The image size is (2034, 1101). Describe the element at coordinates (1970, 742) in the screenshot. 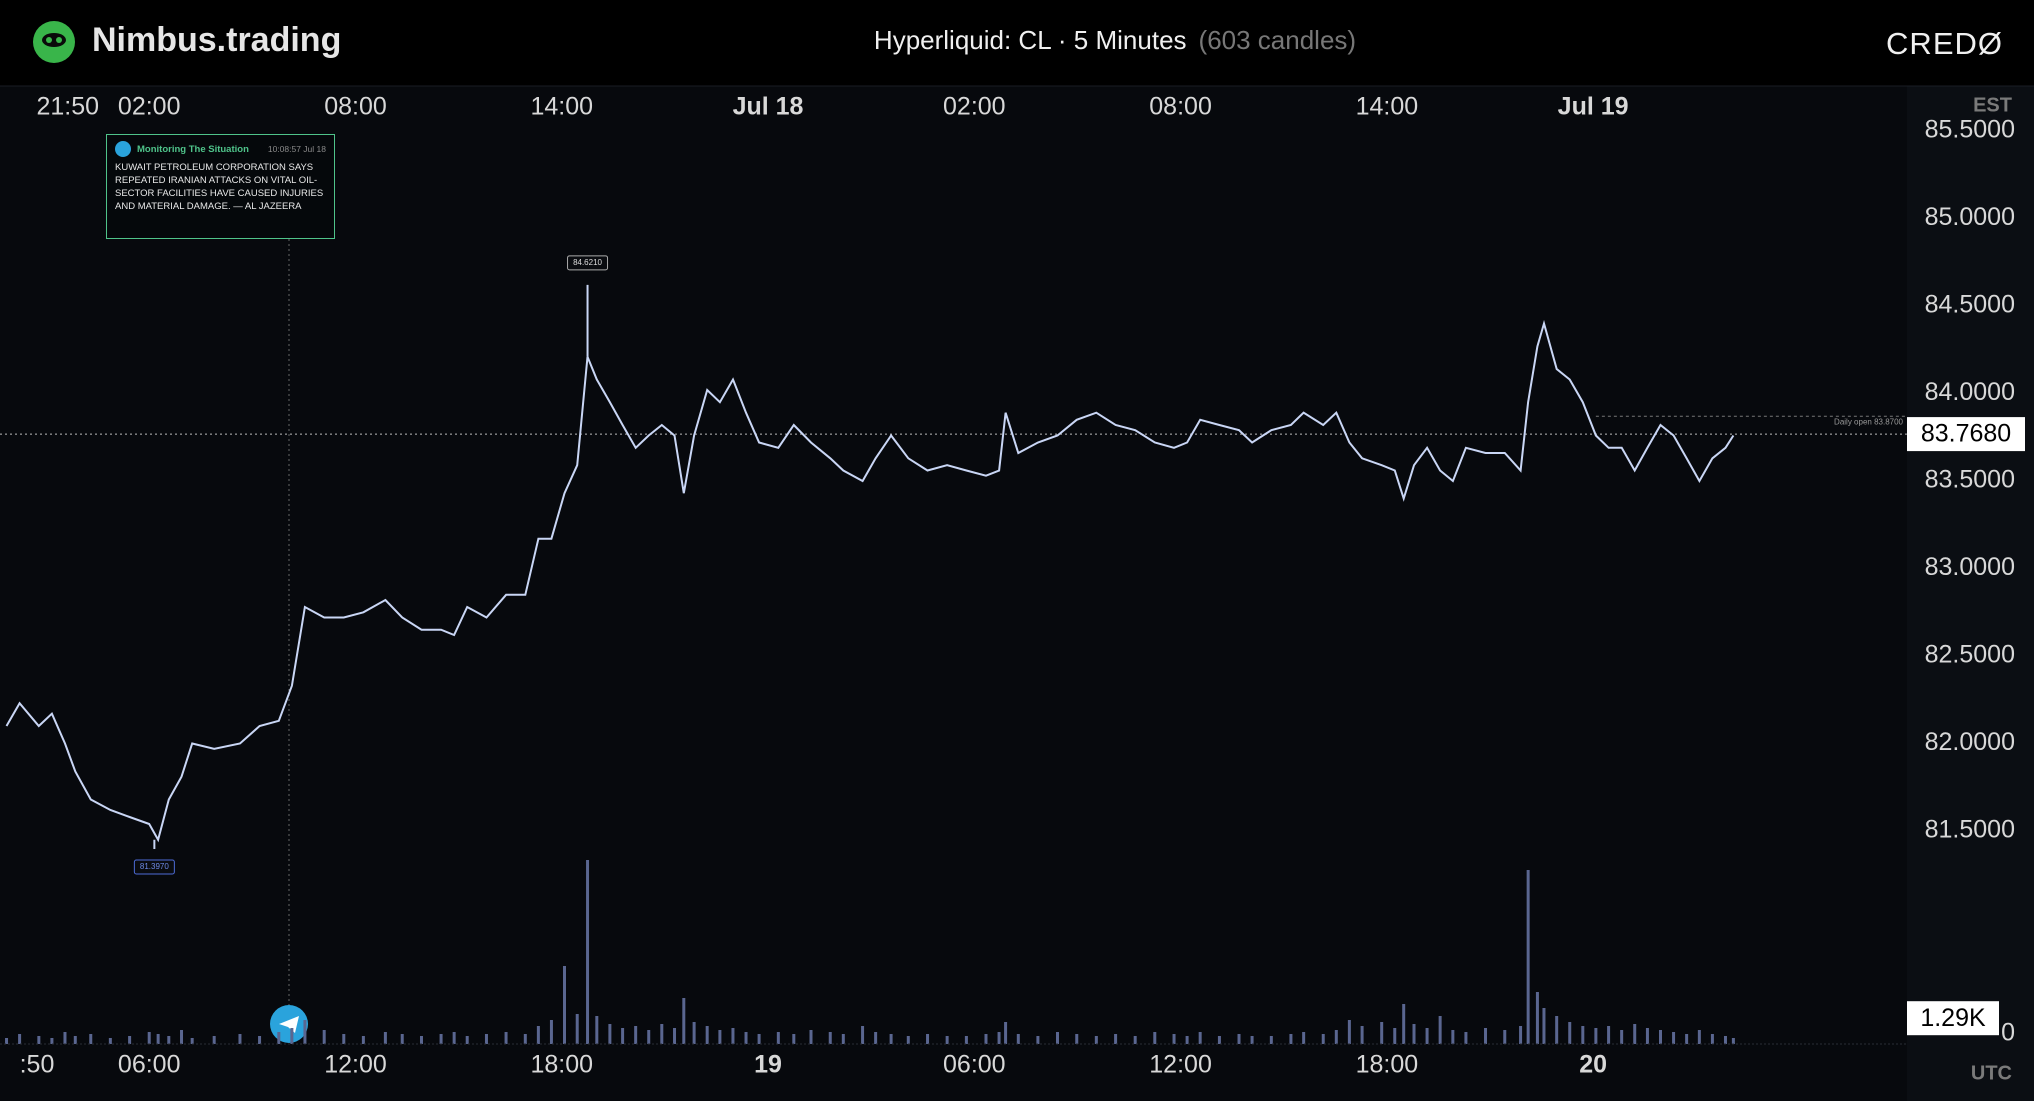

I see `y-tick-label: 82.0000` at that location.